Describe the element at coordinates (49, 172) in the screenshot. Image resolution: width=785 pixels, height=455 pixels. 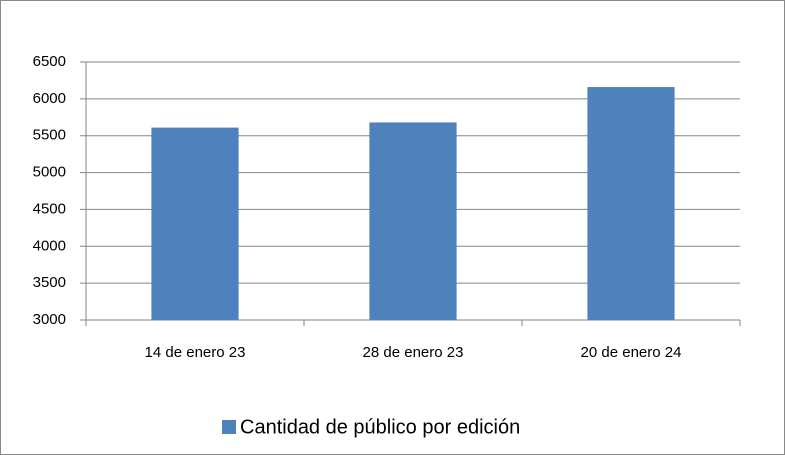
I see `y-tick-label: 5000` at that location.